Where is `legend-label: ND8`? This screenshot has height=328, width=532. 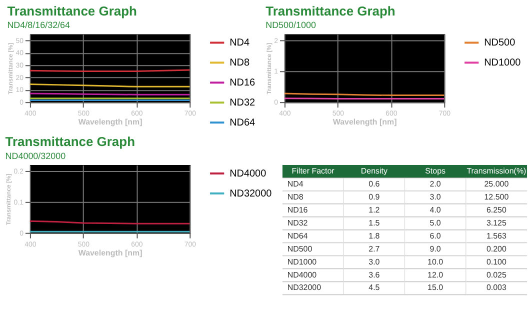 legend-label: ND8 is located at coordinates (240, 63).